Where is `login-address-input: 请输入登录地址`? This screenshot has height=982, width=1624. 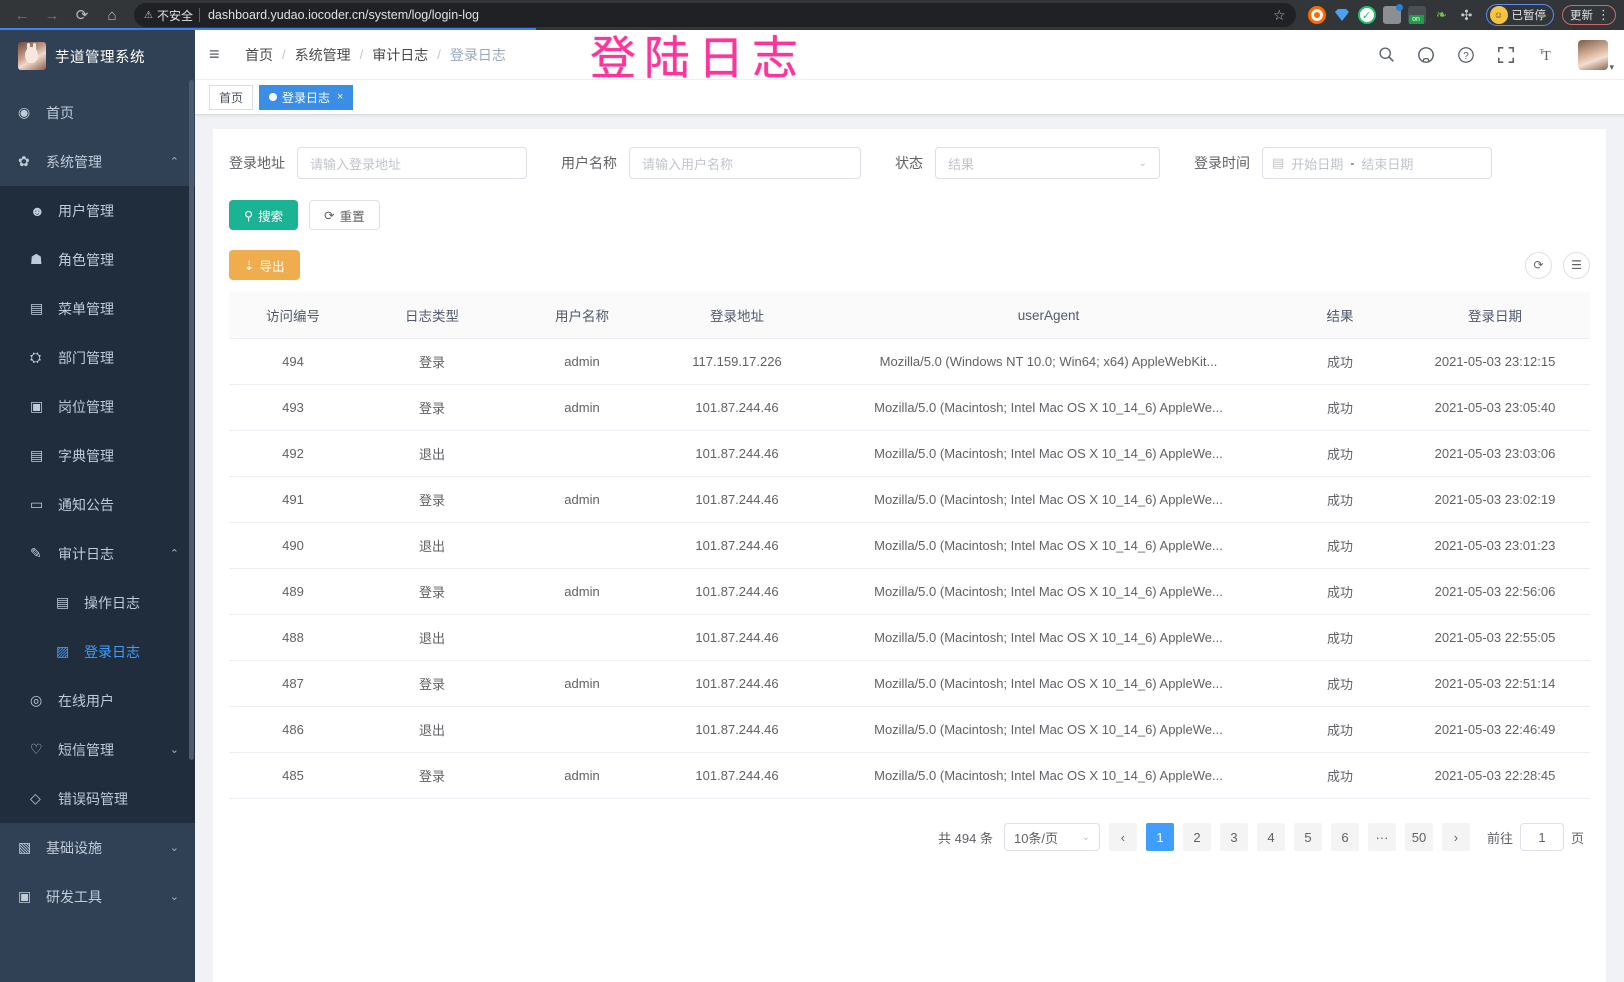 login-address-input: 请输入登录地址 is located at coordinates (412, 163).